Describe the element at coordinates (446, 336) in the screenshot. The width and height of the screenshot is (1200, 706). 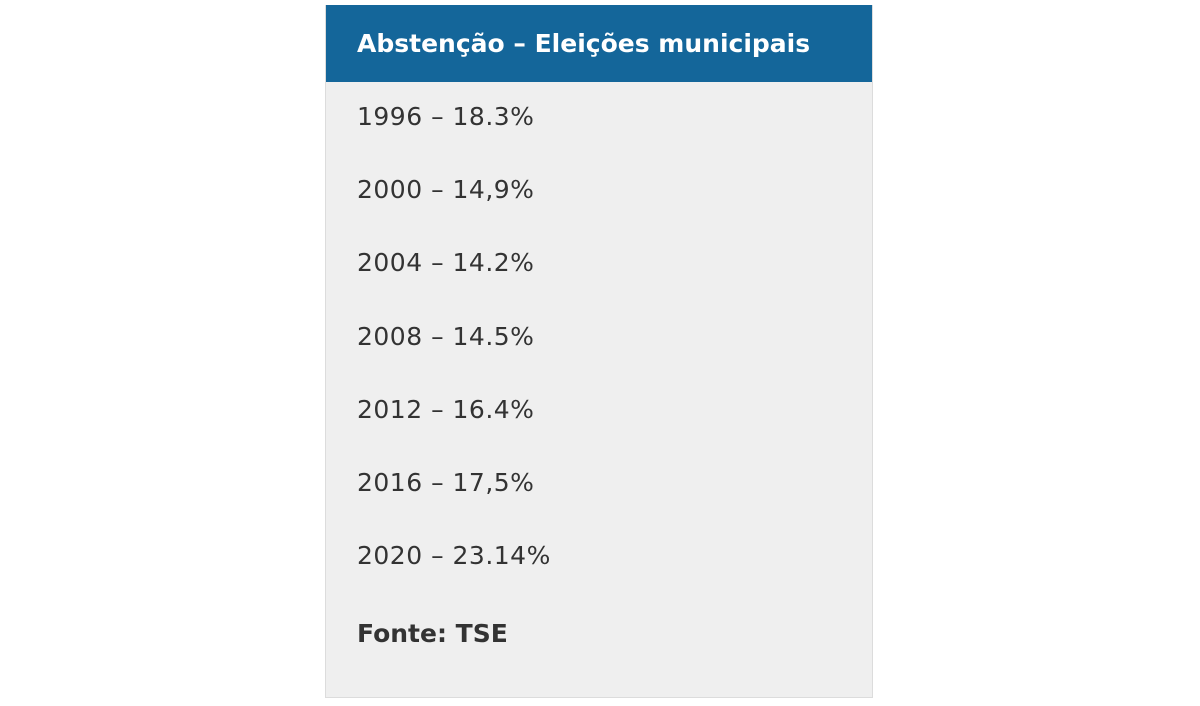
I see `item: 2008 – 14.5%` at that location.